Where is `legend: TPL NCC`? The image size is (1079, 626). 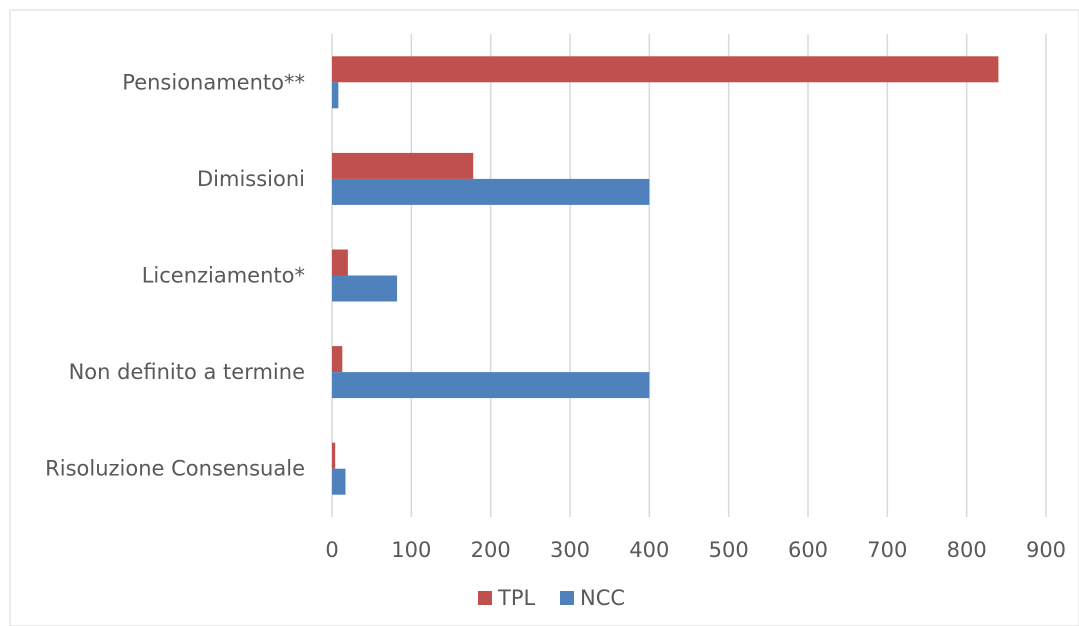 legend: TPL NCC is located at coordinates (551, 598).